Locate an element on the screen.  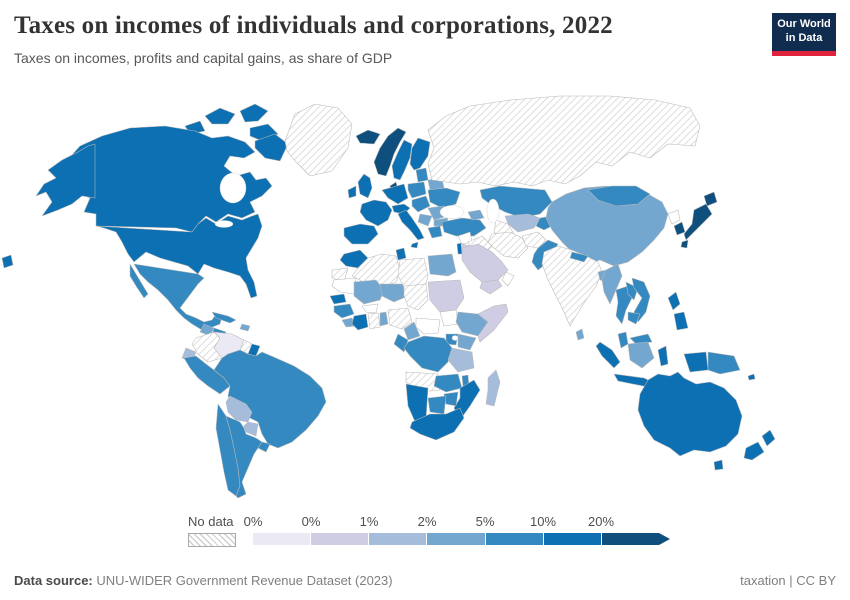
country-australia-tasmania is located at coordinates (718, 465).